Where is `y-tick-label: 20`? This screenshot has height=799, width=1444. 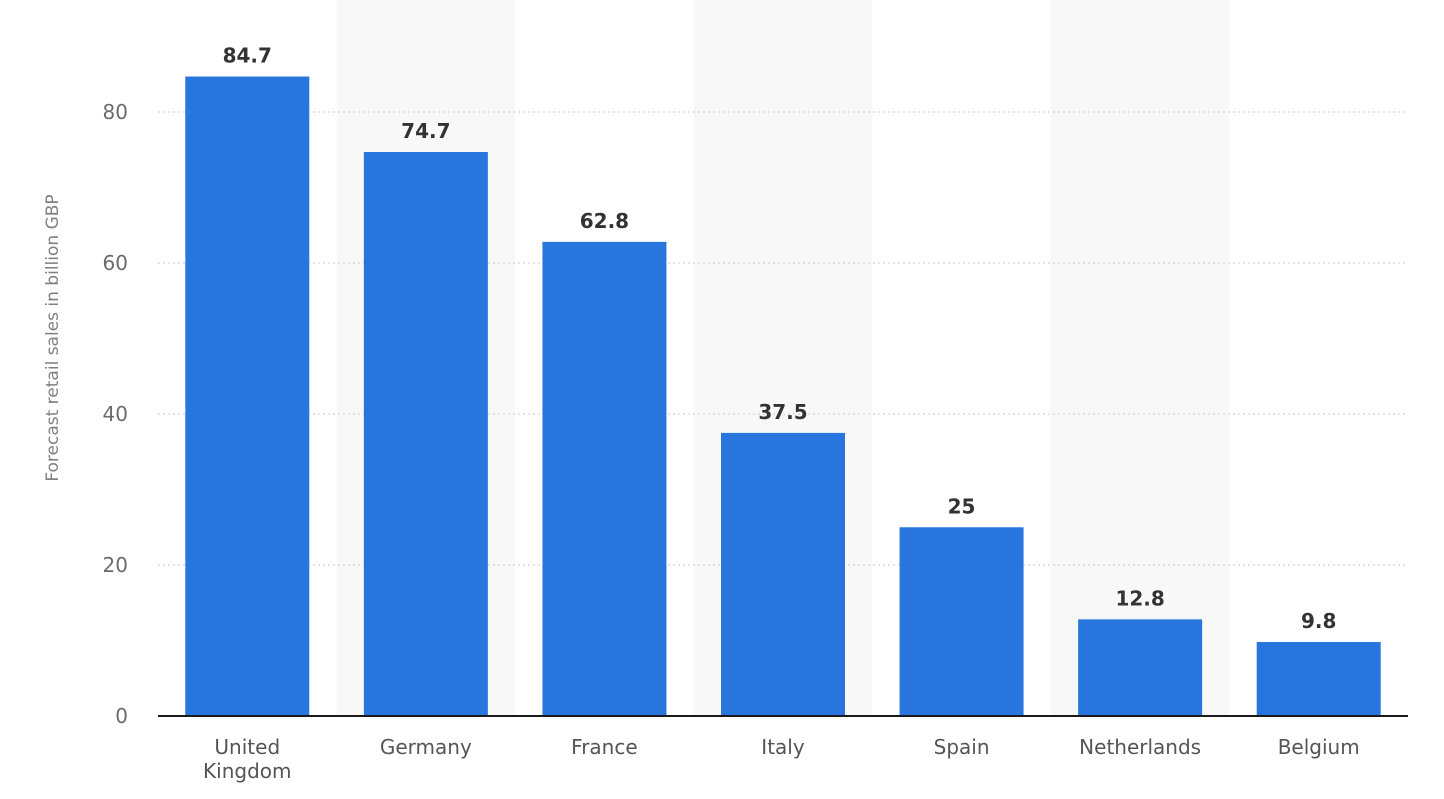
y-tick-label: 20 is located at coordinates (115, 565).